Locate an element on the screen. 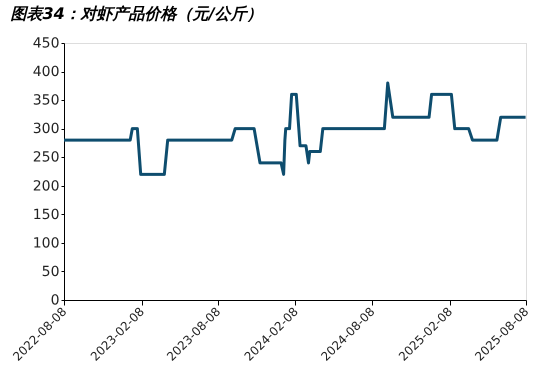 The height and width of the screenshot is (373, 559). y-tick-label: 400 is located at coordinates (46, 72).